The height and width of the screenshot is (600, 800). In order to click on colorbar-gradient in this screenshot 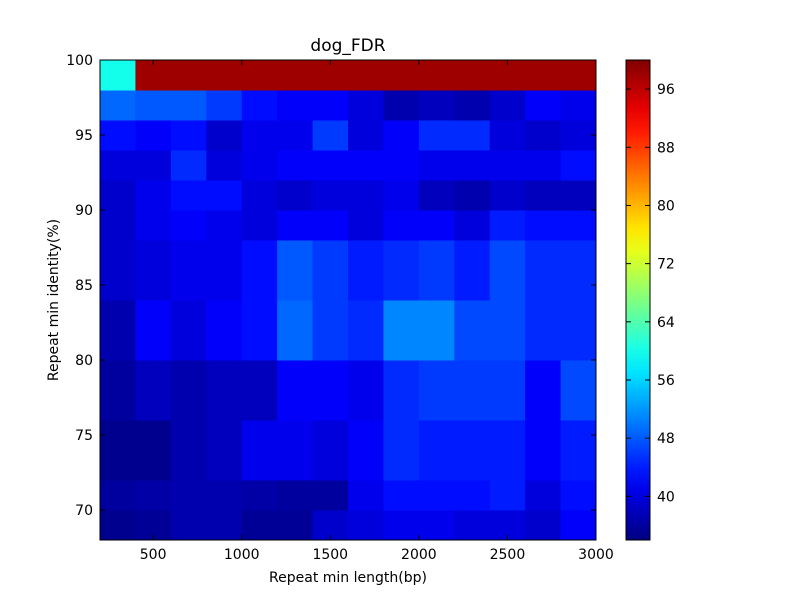, I will do `click(638, 300)`.